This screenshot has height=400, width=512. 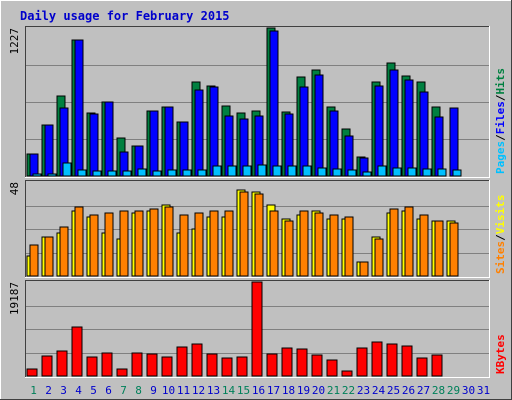 I want to click on x-tick-label-11: 11, so click(x=183, y=390).